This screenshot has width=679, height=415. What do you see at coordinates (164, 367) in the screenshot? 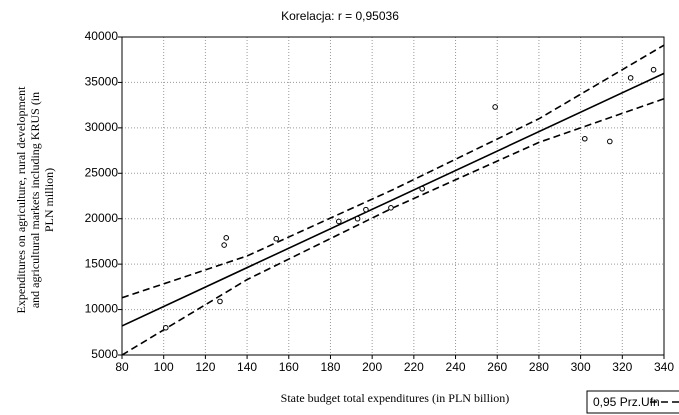
I see `x-tick-label: 100` at bounding box center [164, 367].